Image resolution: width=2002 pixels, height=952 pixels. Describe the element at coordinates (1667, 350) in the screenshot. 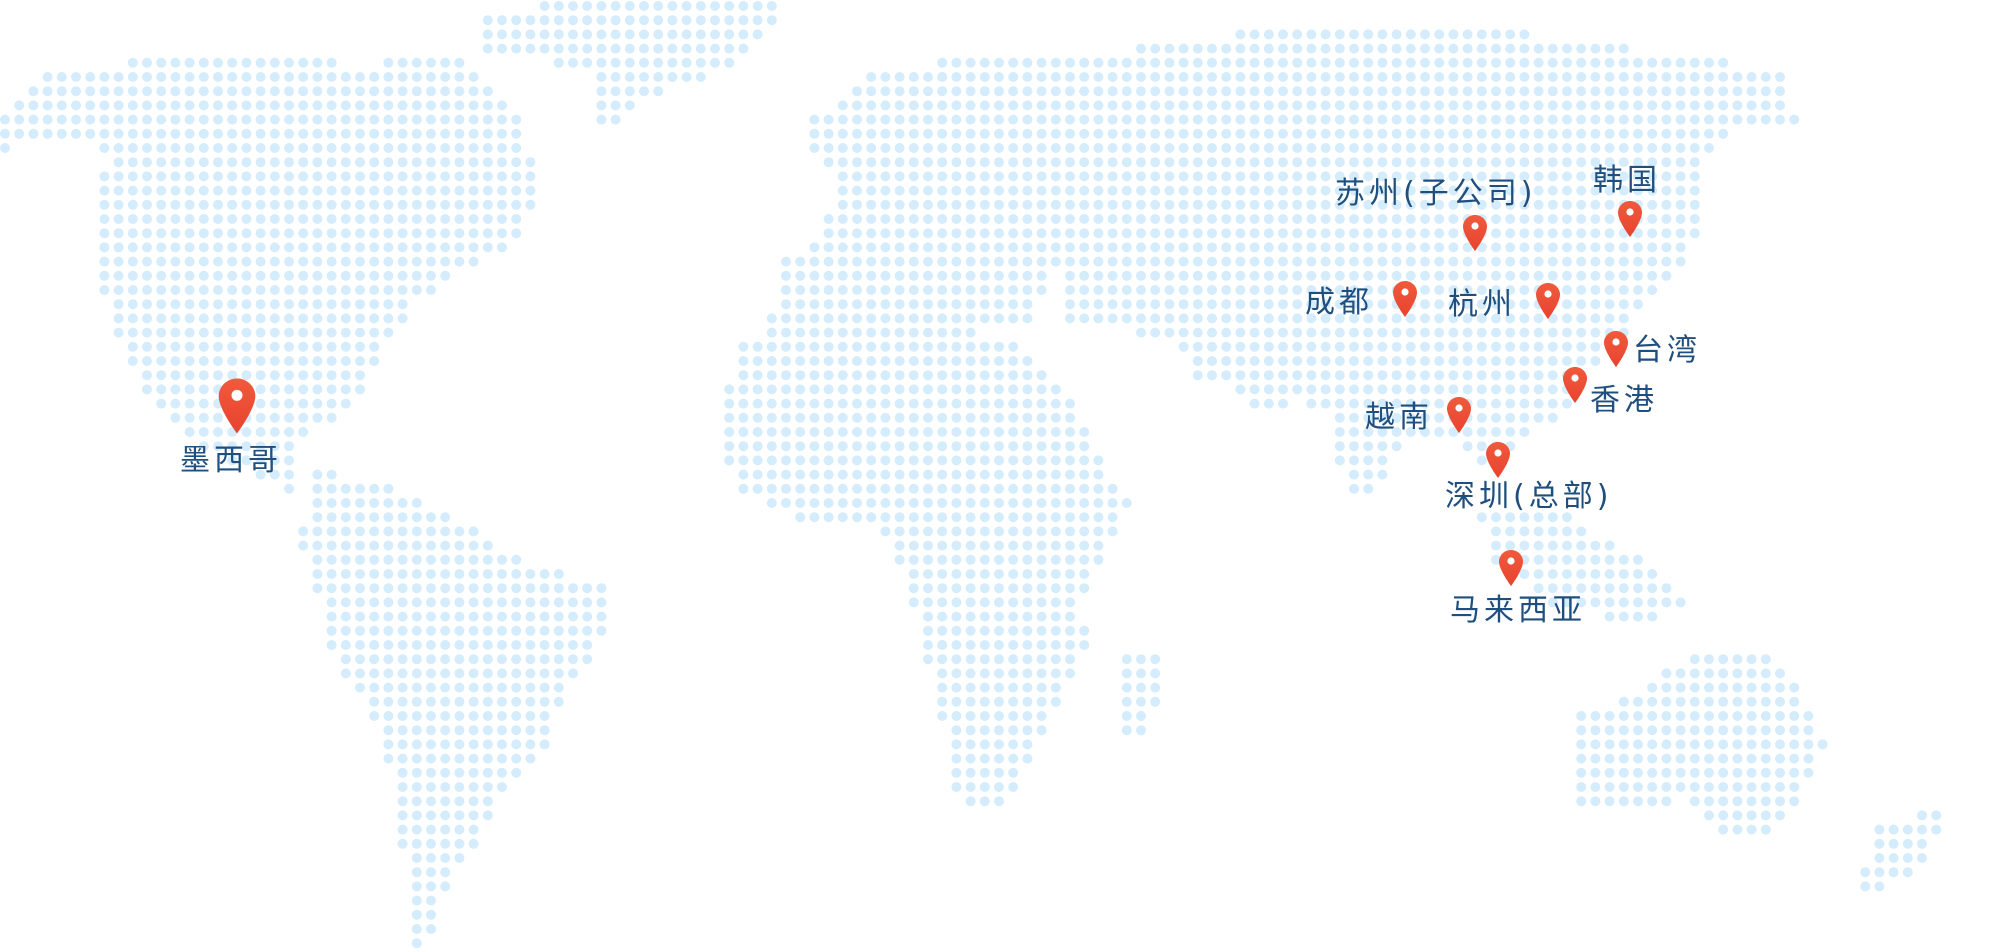

I see `location-label-taiwan: 台湾` at that location.